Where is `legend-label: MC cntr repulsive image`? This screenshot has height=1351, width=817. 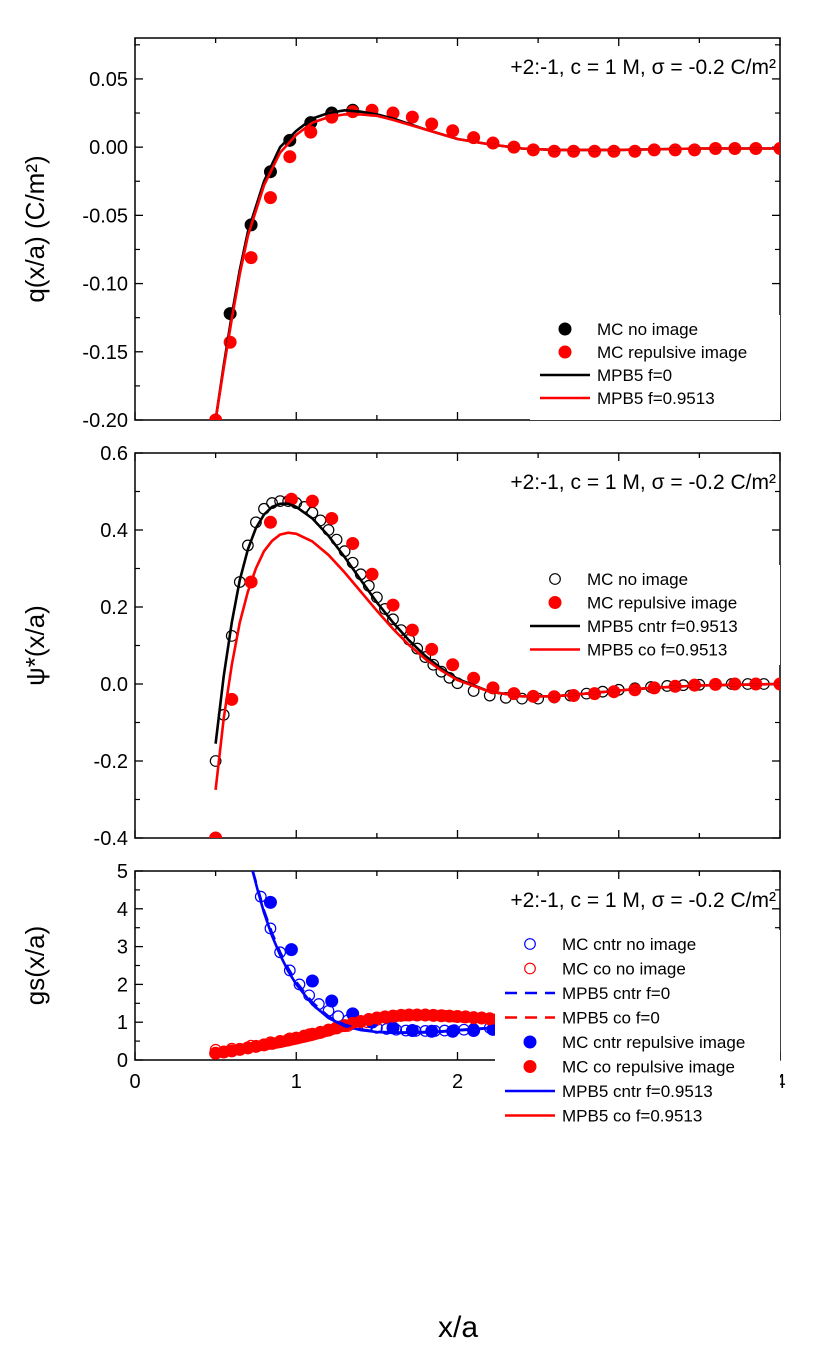 legend-label: MC cntr repulsive image is located at coordinates (653, 1042).